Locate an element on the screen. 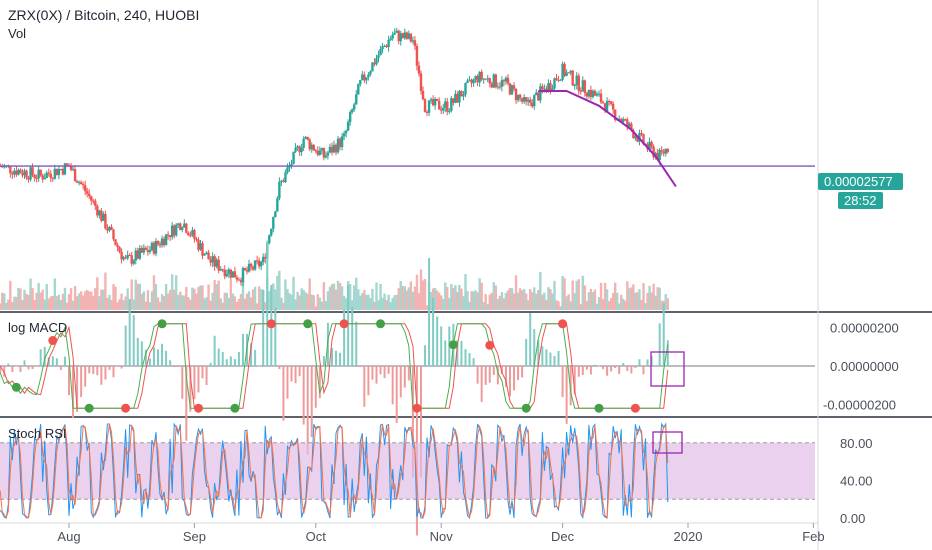  parabolic-curve-line is located at coordinates (607, 139).